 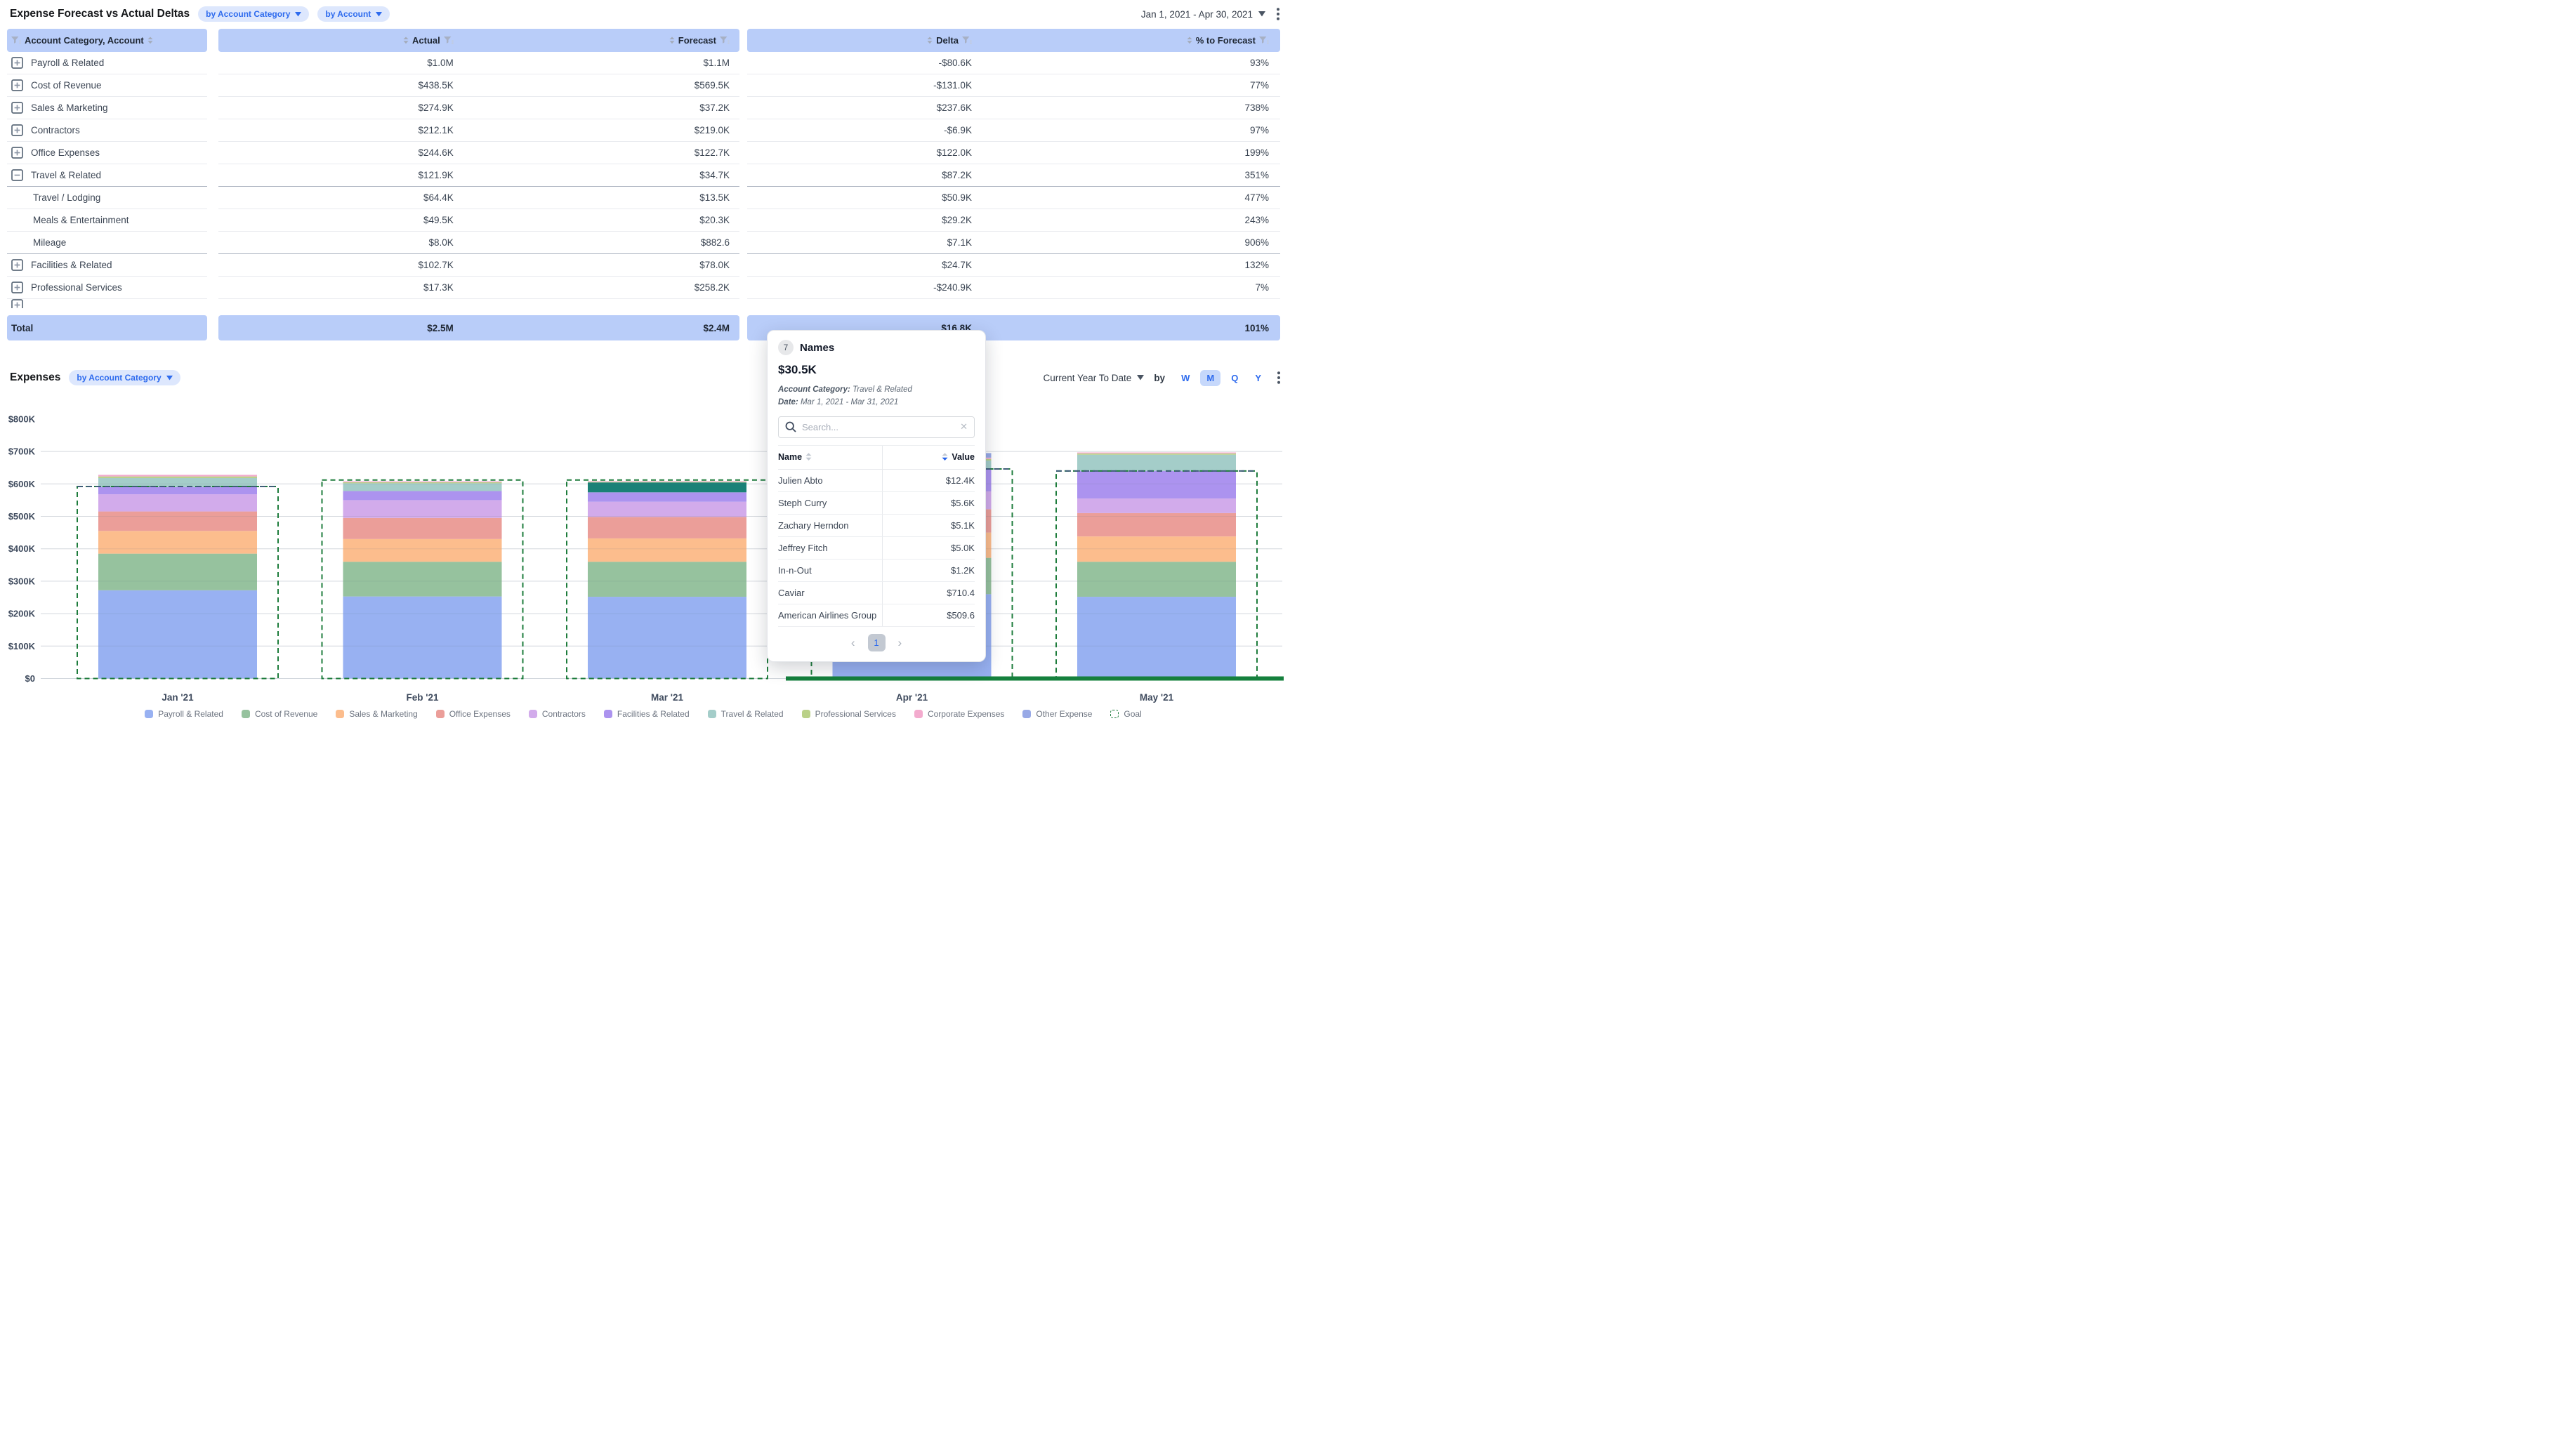 I want to click on table-row-account: Meals & Entertainment, so click(x=107, y=221).